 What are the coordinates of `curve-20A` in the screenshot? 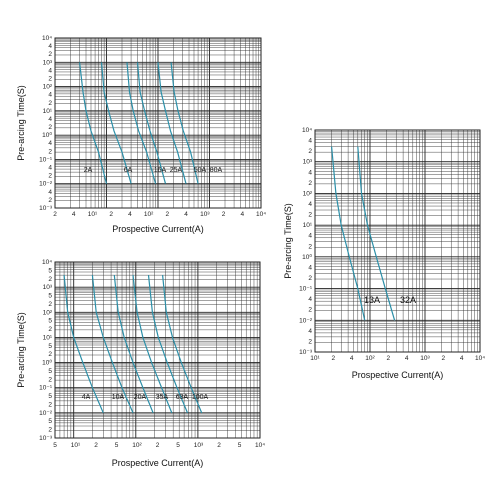 It's located at (133, 344).